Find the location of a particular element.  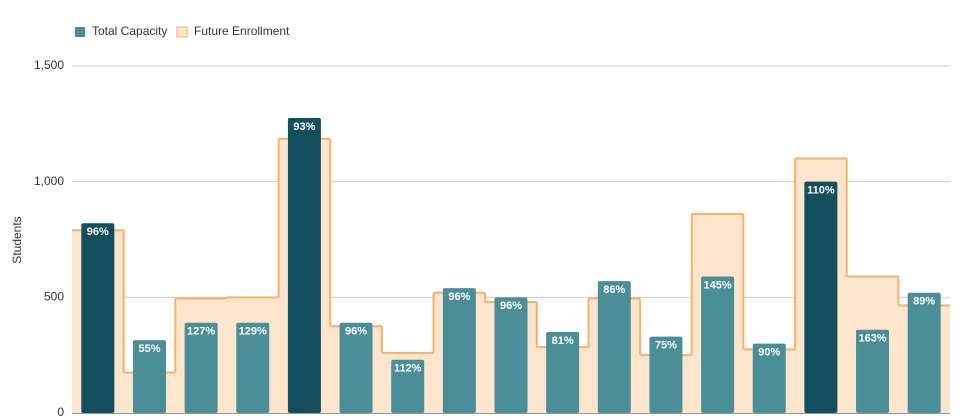

data-label: 163% is located at coordinates (872, 339).